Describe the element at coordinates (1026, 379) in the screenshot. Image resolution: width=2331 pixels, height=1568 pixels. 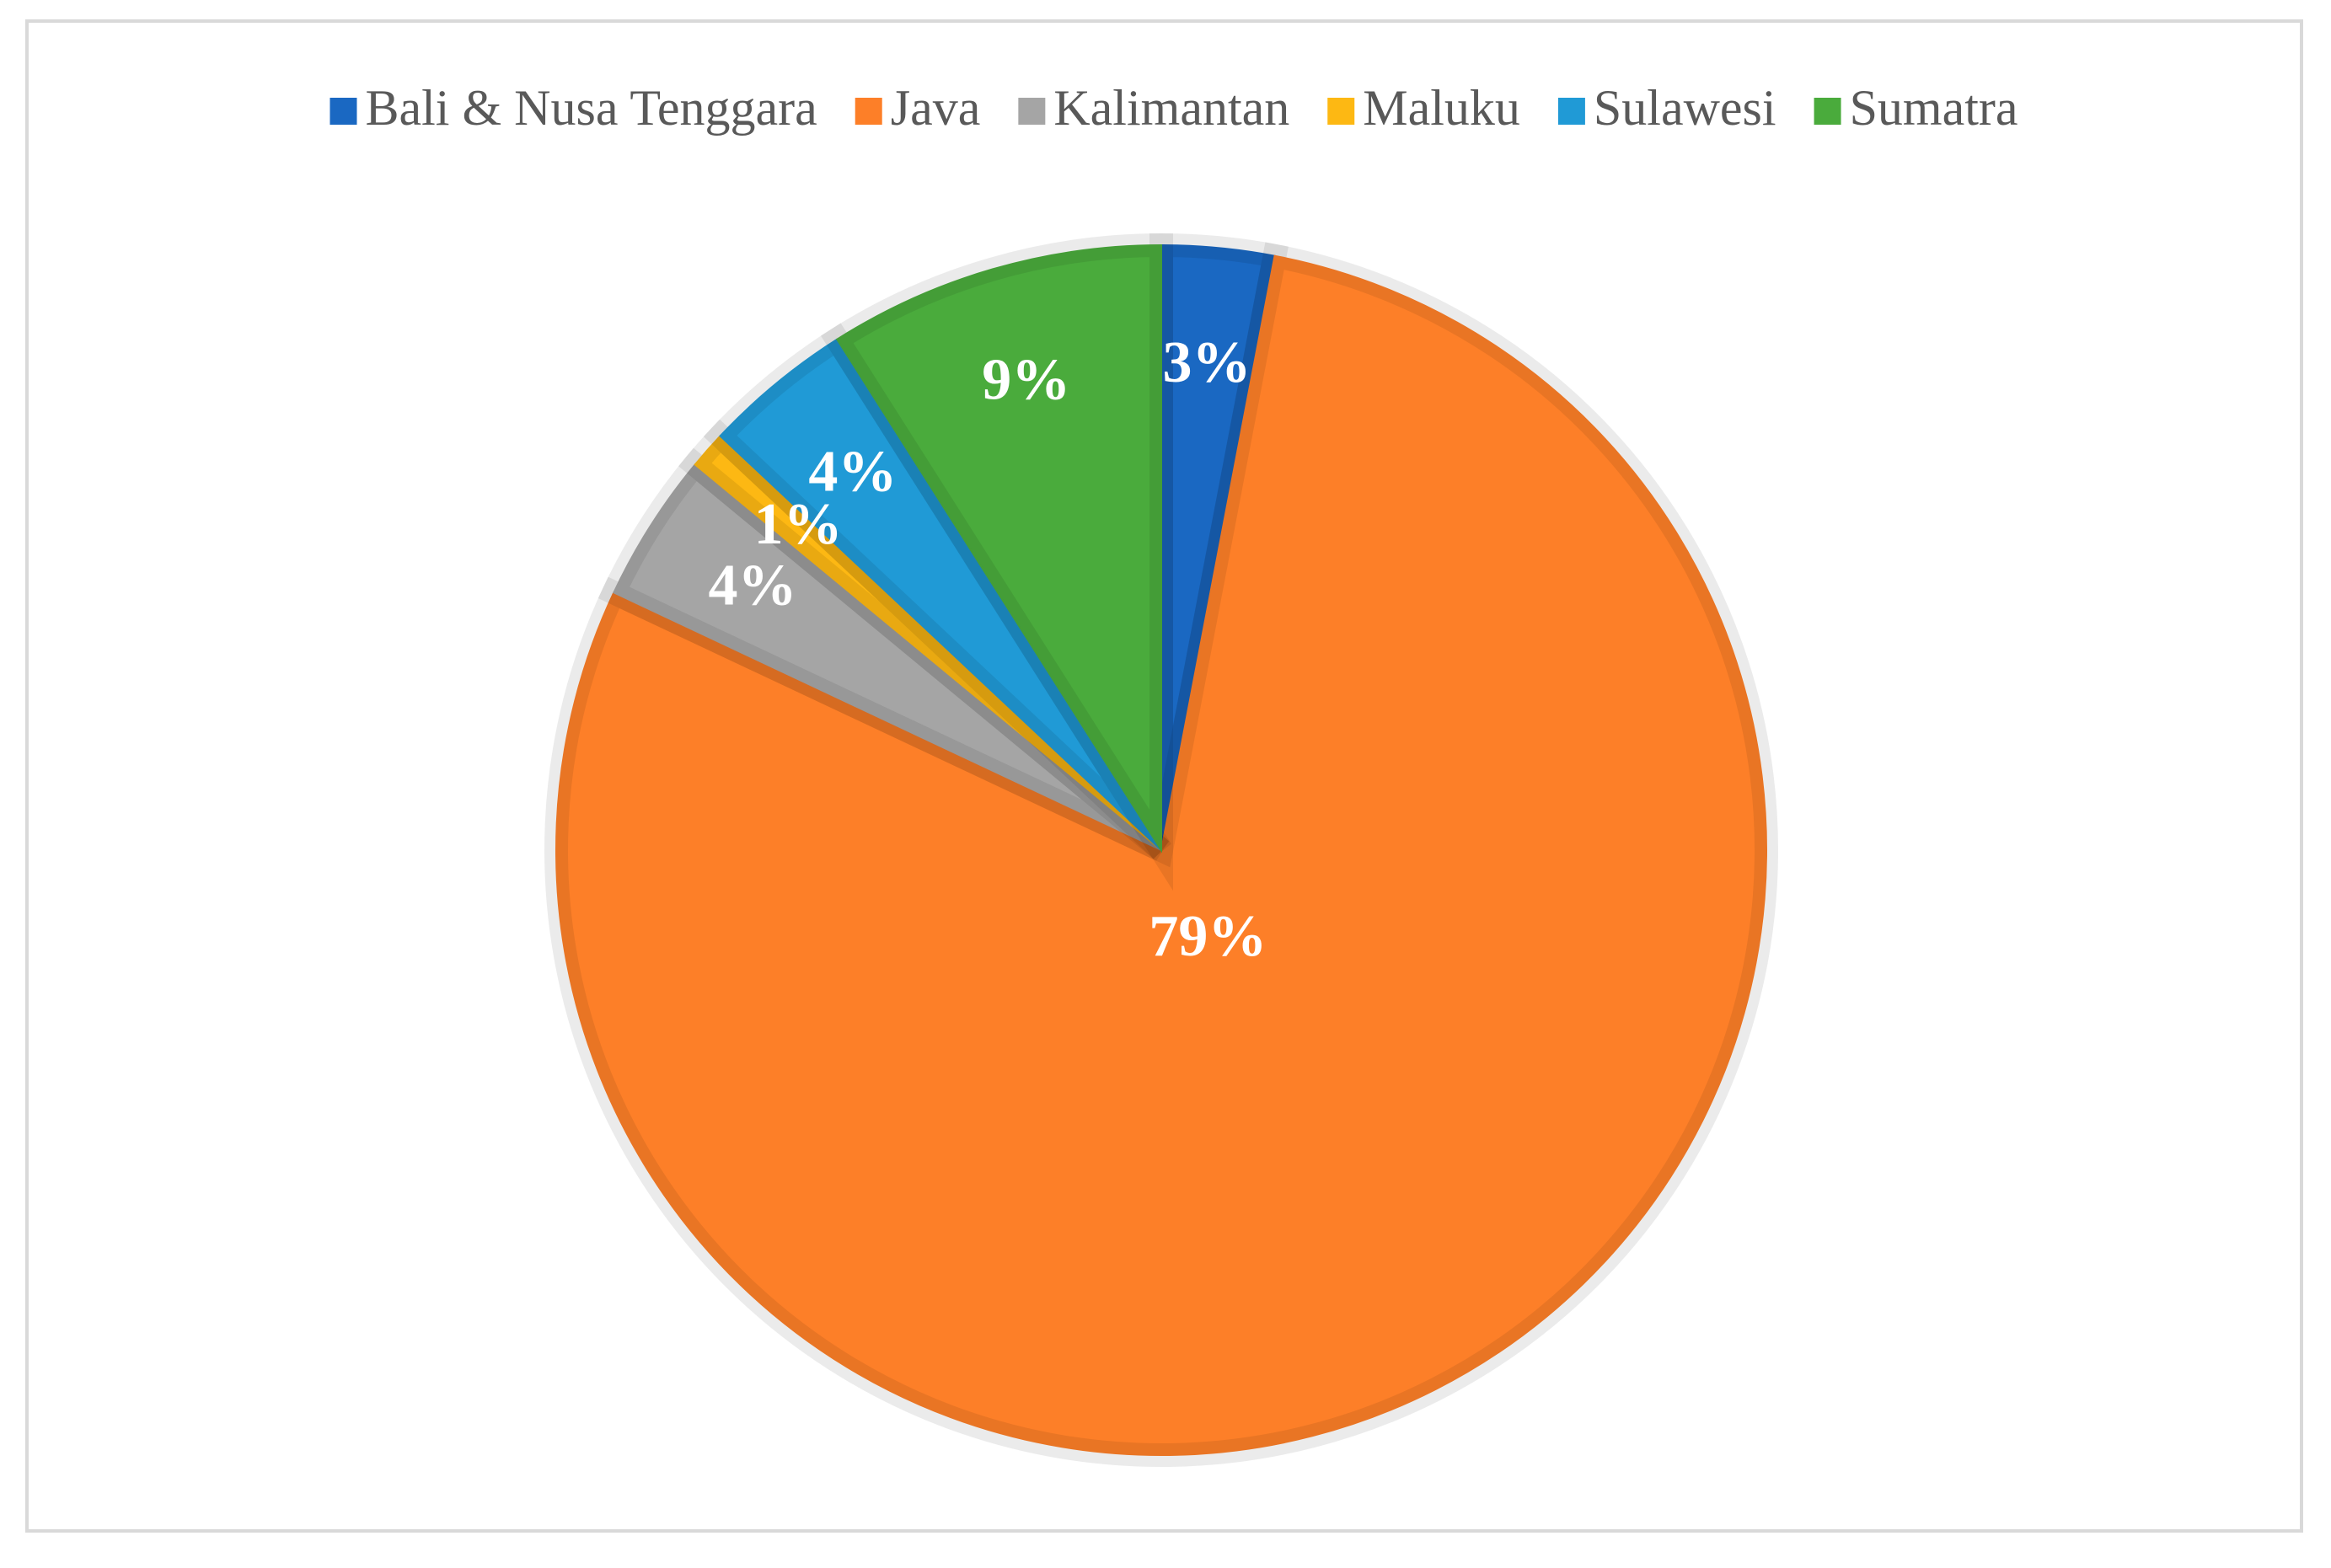
I see `data-label: 9%` at that location.